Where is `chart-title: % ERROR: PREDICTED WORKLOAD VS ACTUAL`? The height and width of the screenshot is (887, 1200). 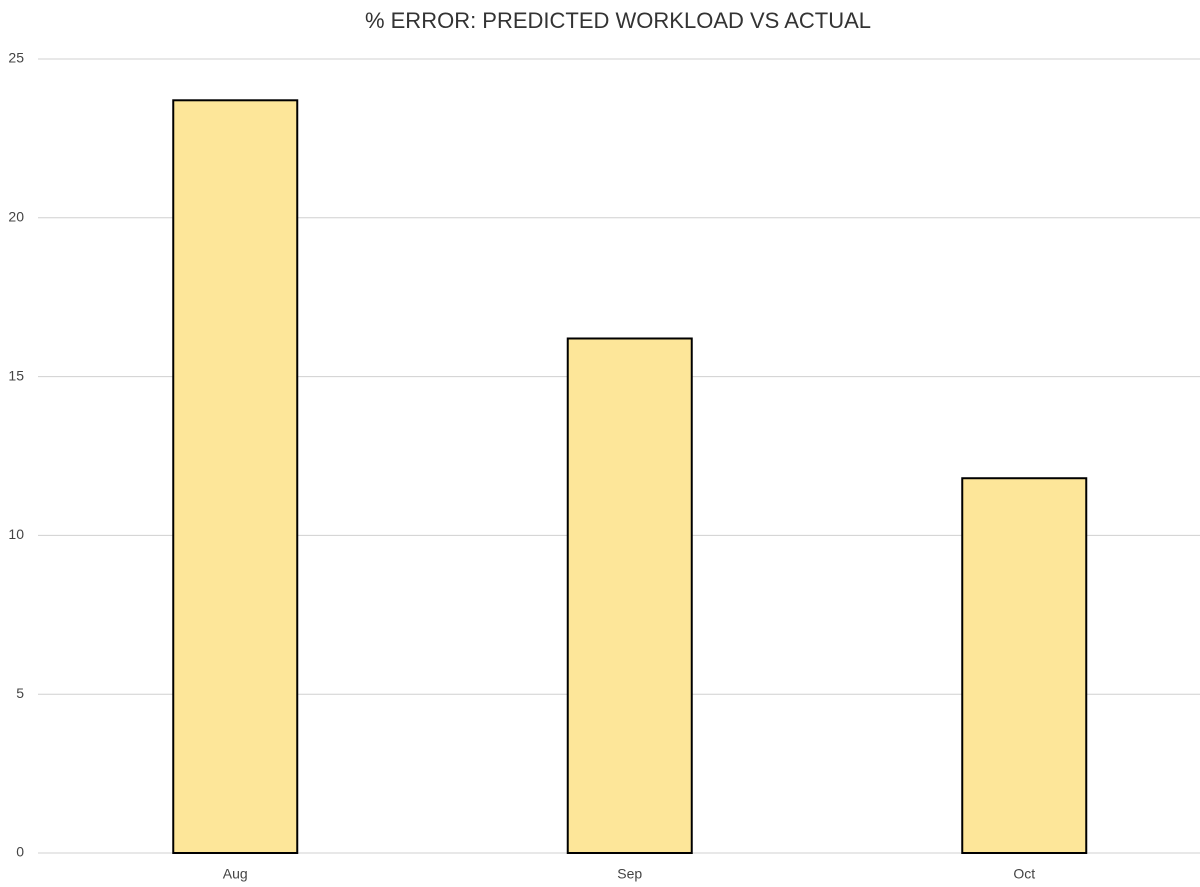 chart-title: % ERROR: PREDICTED WORKLOAD VS ACTUAL is located at coordinates (618, 20).